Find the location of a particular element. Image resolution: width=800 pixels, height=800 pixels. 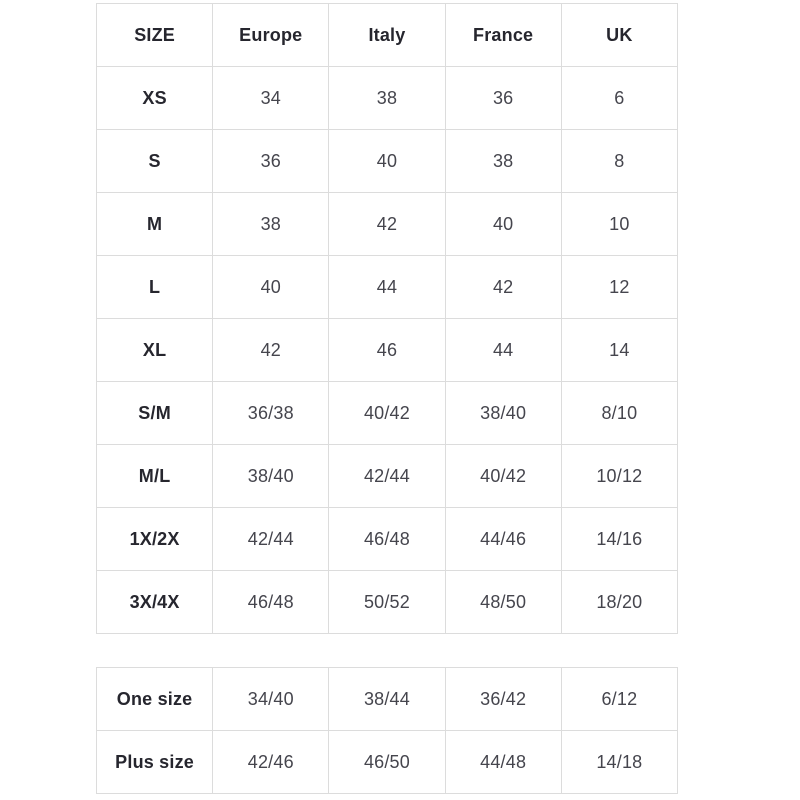

column-header-uk: UK is located at coordinates (619, 35).